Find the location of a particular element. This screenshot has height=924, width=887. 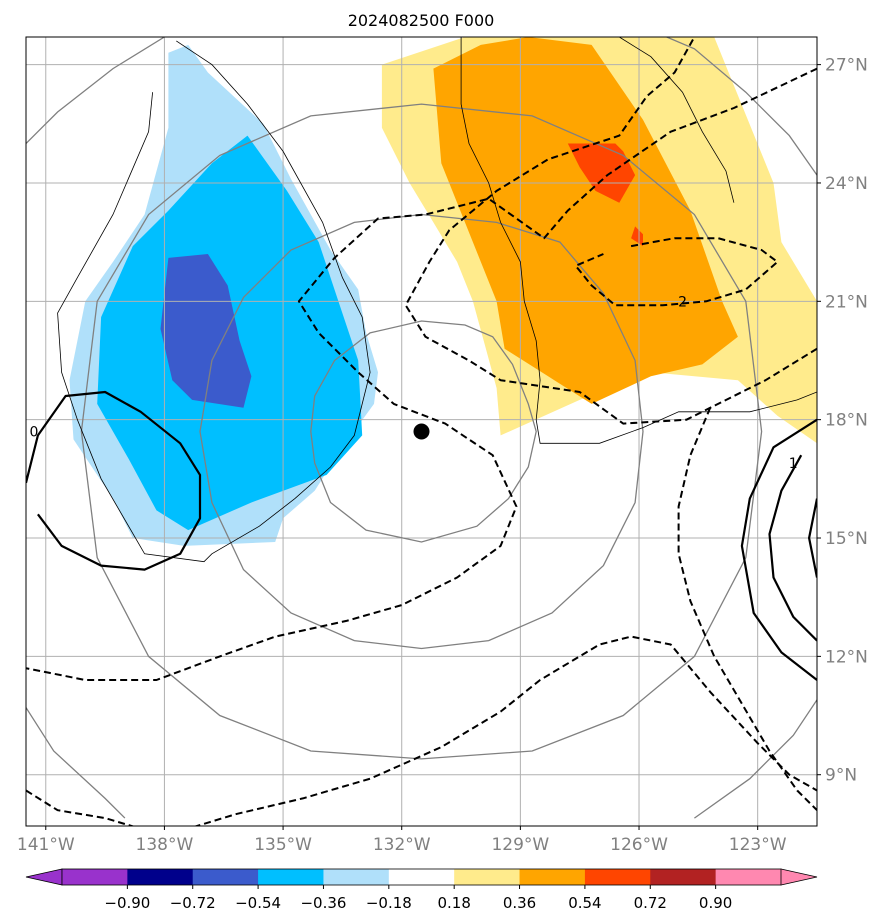

x-tick-label-5: 126°W is located at coordinates (639, 845).